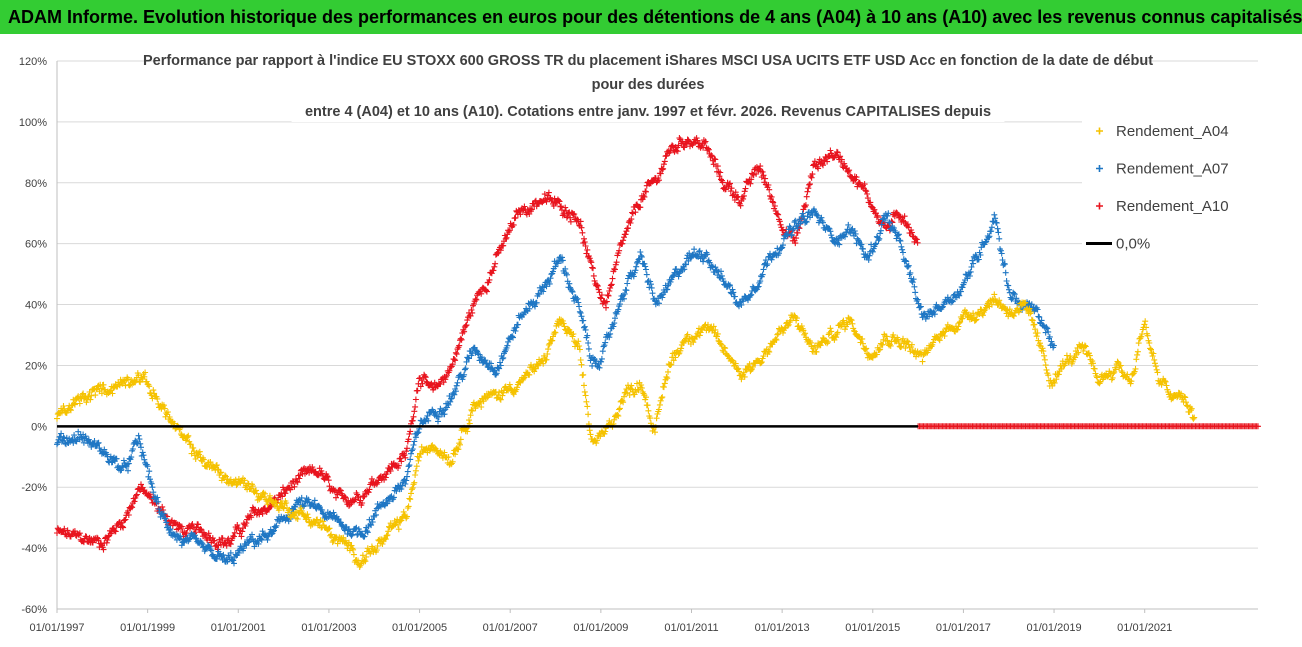 This screenshot has width=1302, height=647. Describe the element at coordinates (782, 628) in the screenshot. I see `x-tick-label: 01/01/2013` at that location.